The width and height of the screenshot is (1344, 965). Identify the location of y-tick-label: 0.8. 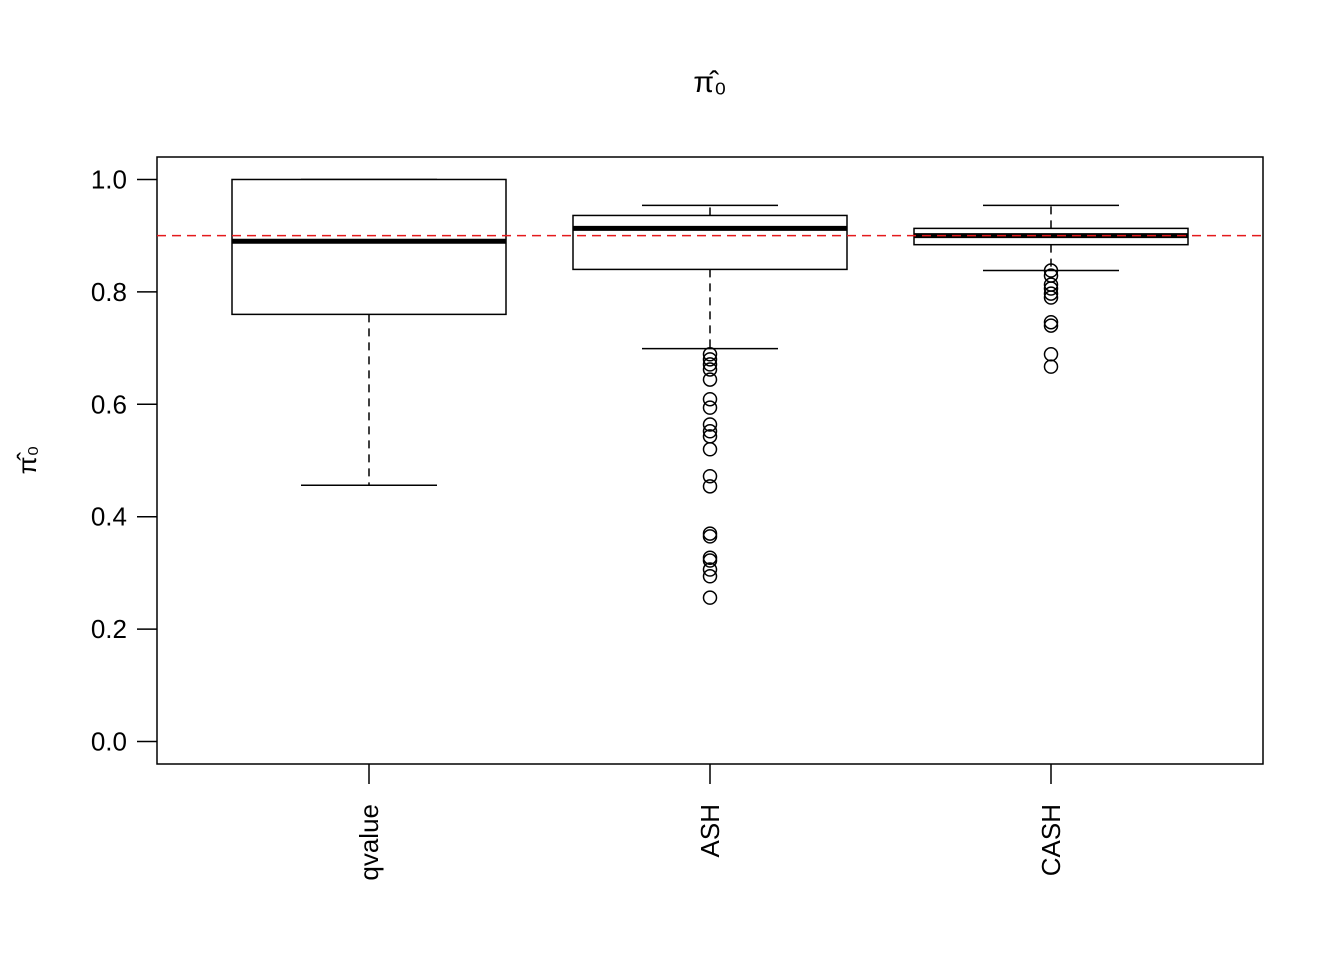
(109, 292).